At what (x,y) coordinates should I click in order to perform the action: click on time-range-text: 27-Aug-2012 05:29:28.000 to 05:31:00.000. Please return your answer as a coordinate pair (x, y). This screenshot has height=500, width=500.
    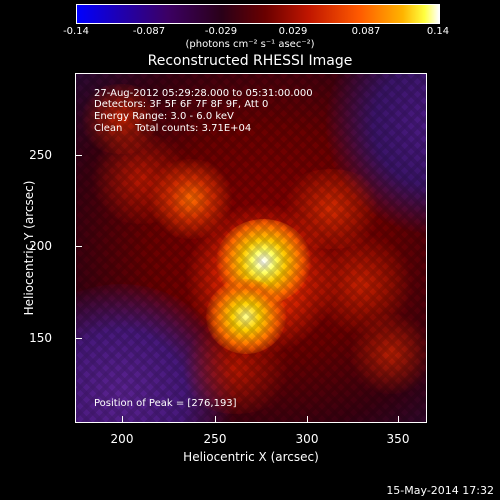
    Looking at the image, I should click on (203, 93).